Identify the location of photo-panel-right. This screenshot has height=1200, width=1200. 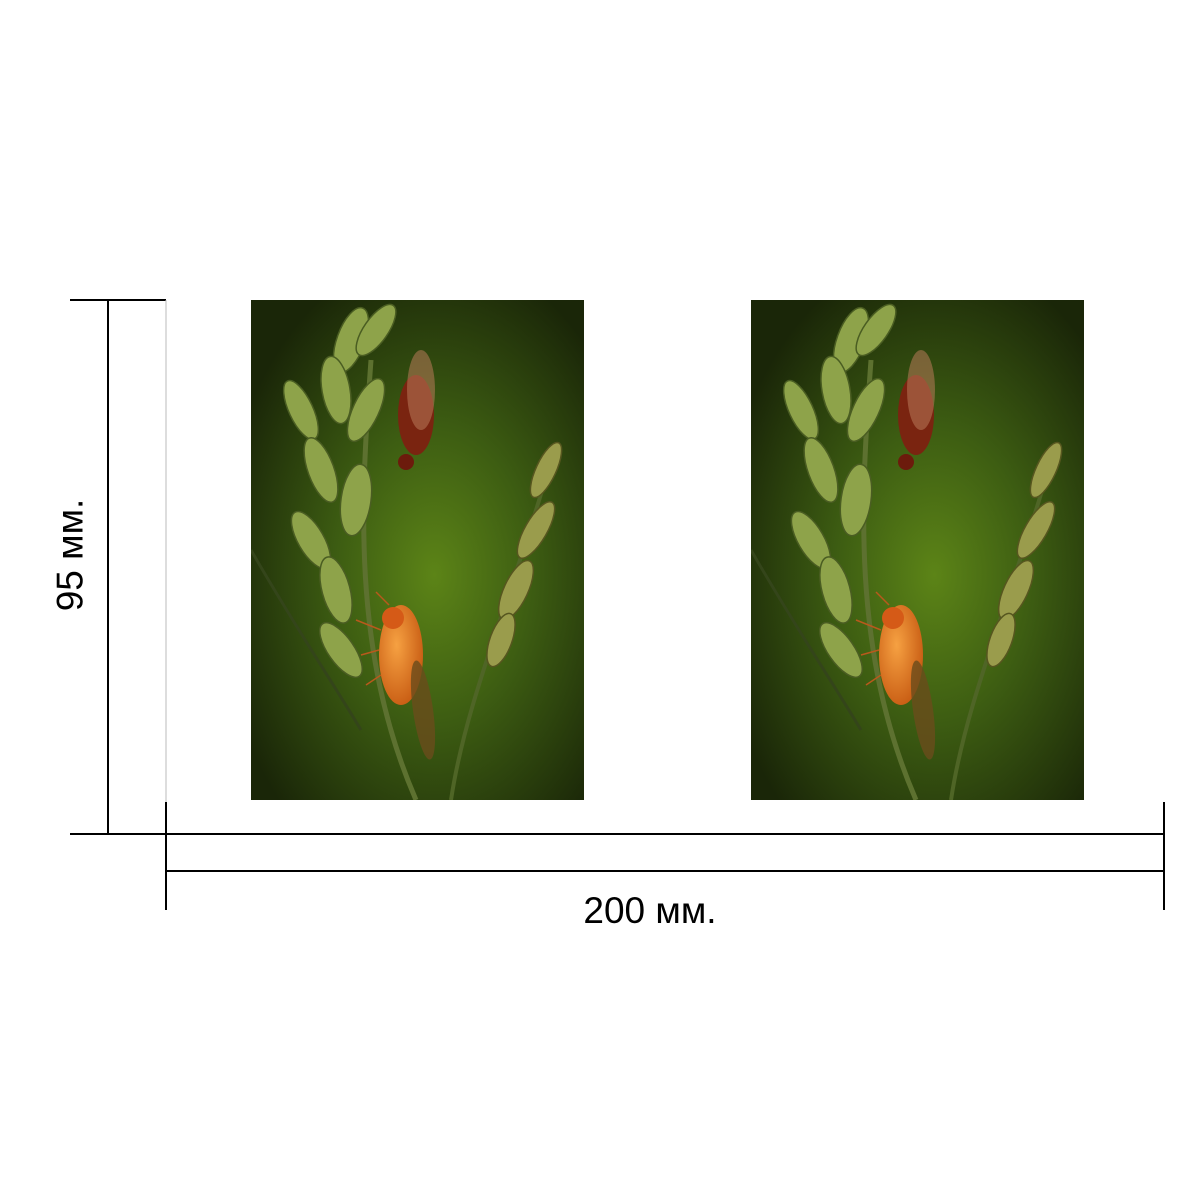
(917, 550).